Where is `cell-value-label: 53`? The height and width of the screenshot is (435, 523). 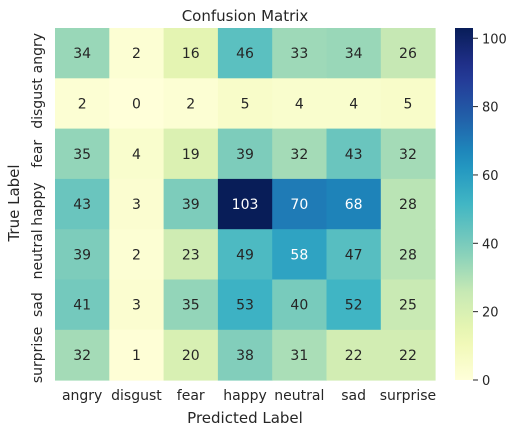
cell-value-label: 53 is located at coordinates (245, 306).